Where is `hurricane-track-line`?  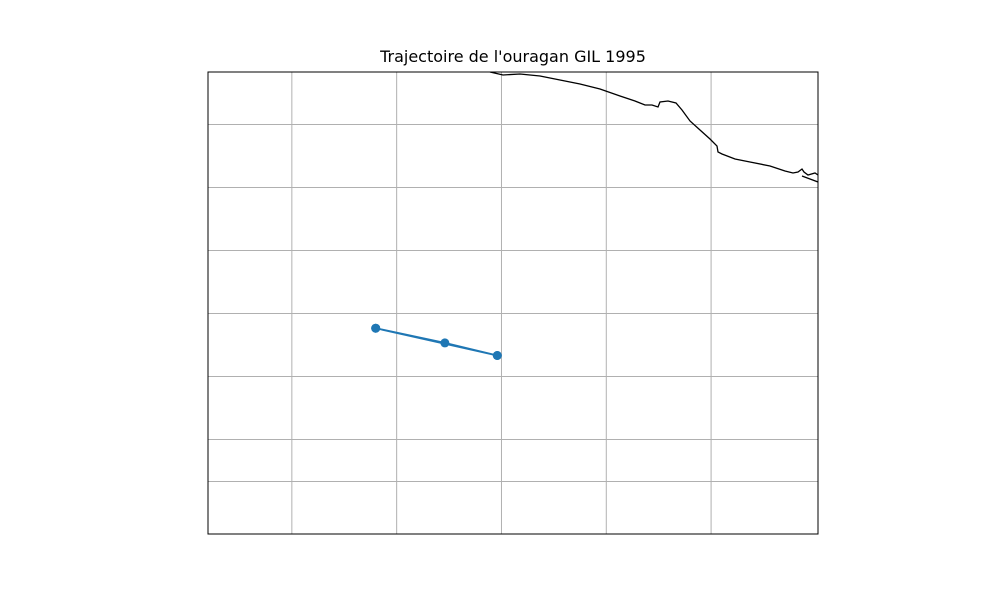 hurricane-track-line is located at coordinates (436, 342).